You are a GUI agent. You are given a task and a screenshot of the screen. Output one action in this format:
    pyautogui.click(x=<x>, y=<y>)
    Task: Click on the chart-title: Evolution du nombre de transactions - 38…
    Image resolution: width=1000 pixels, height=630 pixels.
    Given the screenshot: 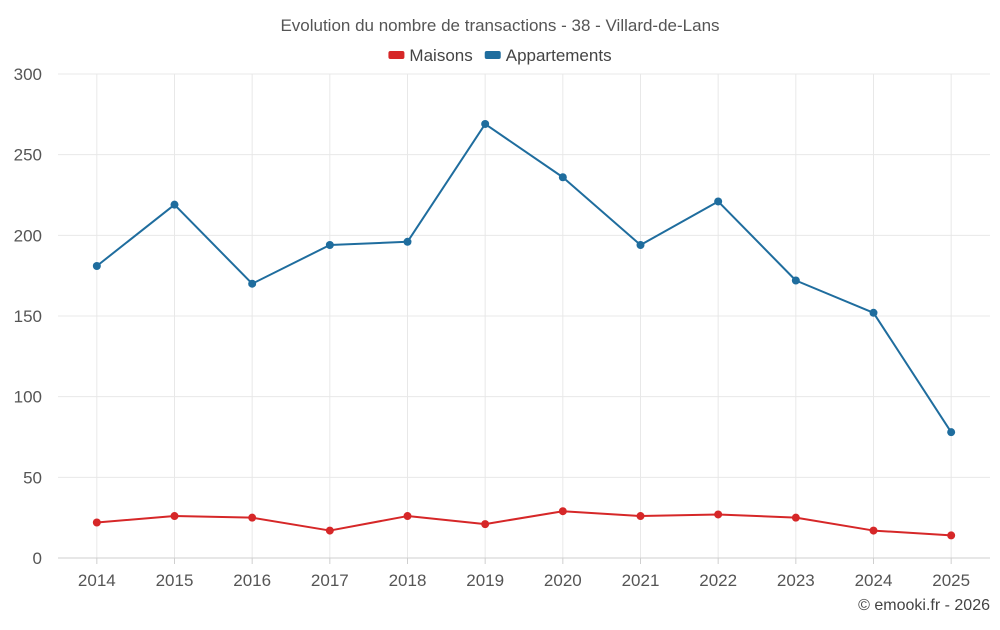 What is the action you would take?
    pyautogui.click(x=499, y=25)
    